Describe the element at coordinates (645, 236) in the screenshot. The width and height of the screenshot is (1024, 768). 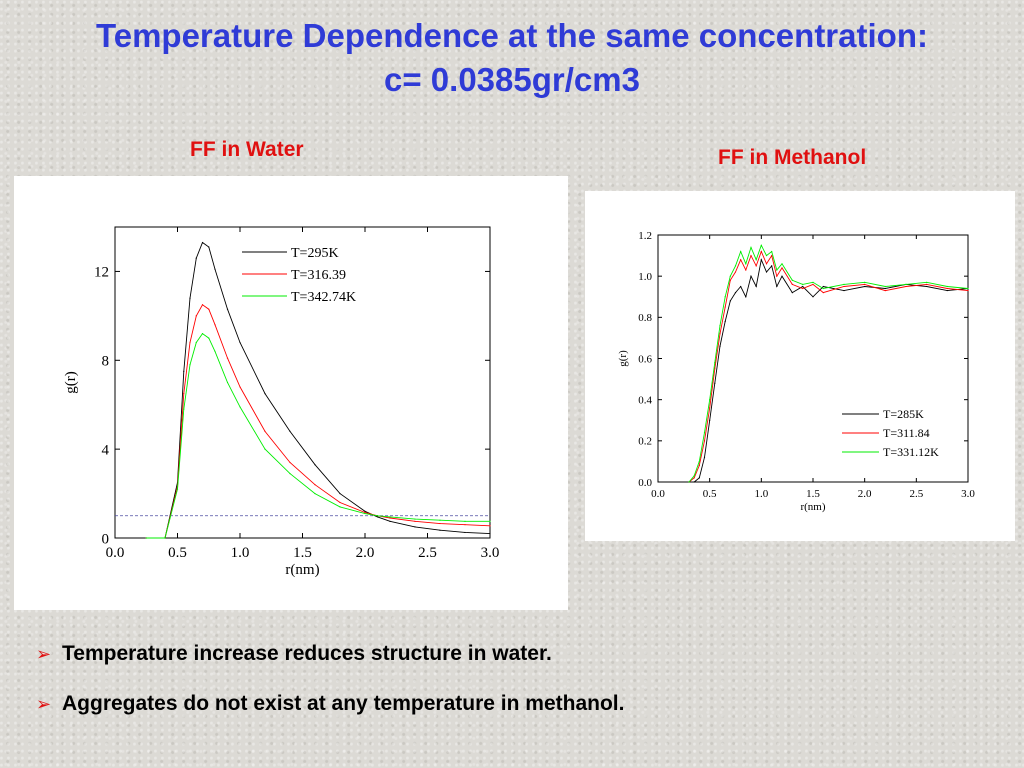
I see `y-tick-label: 1.2` at that location.